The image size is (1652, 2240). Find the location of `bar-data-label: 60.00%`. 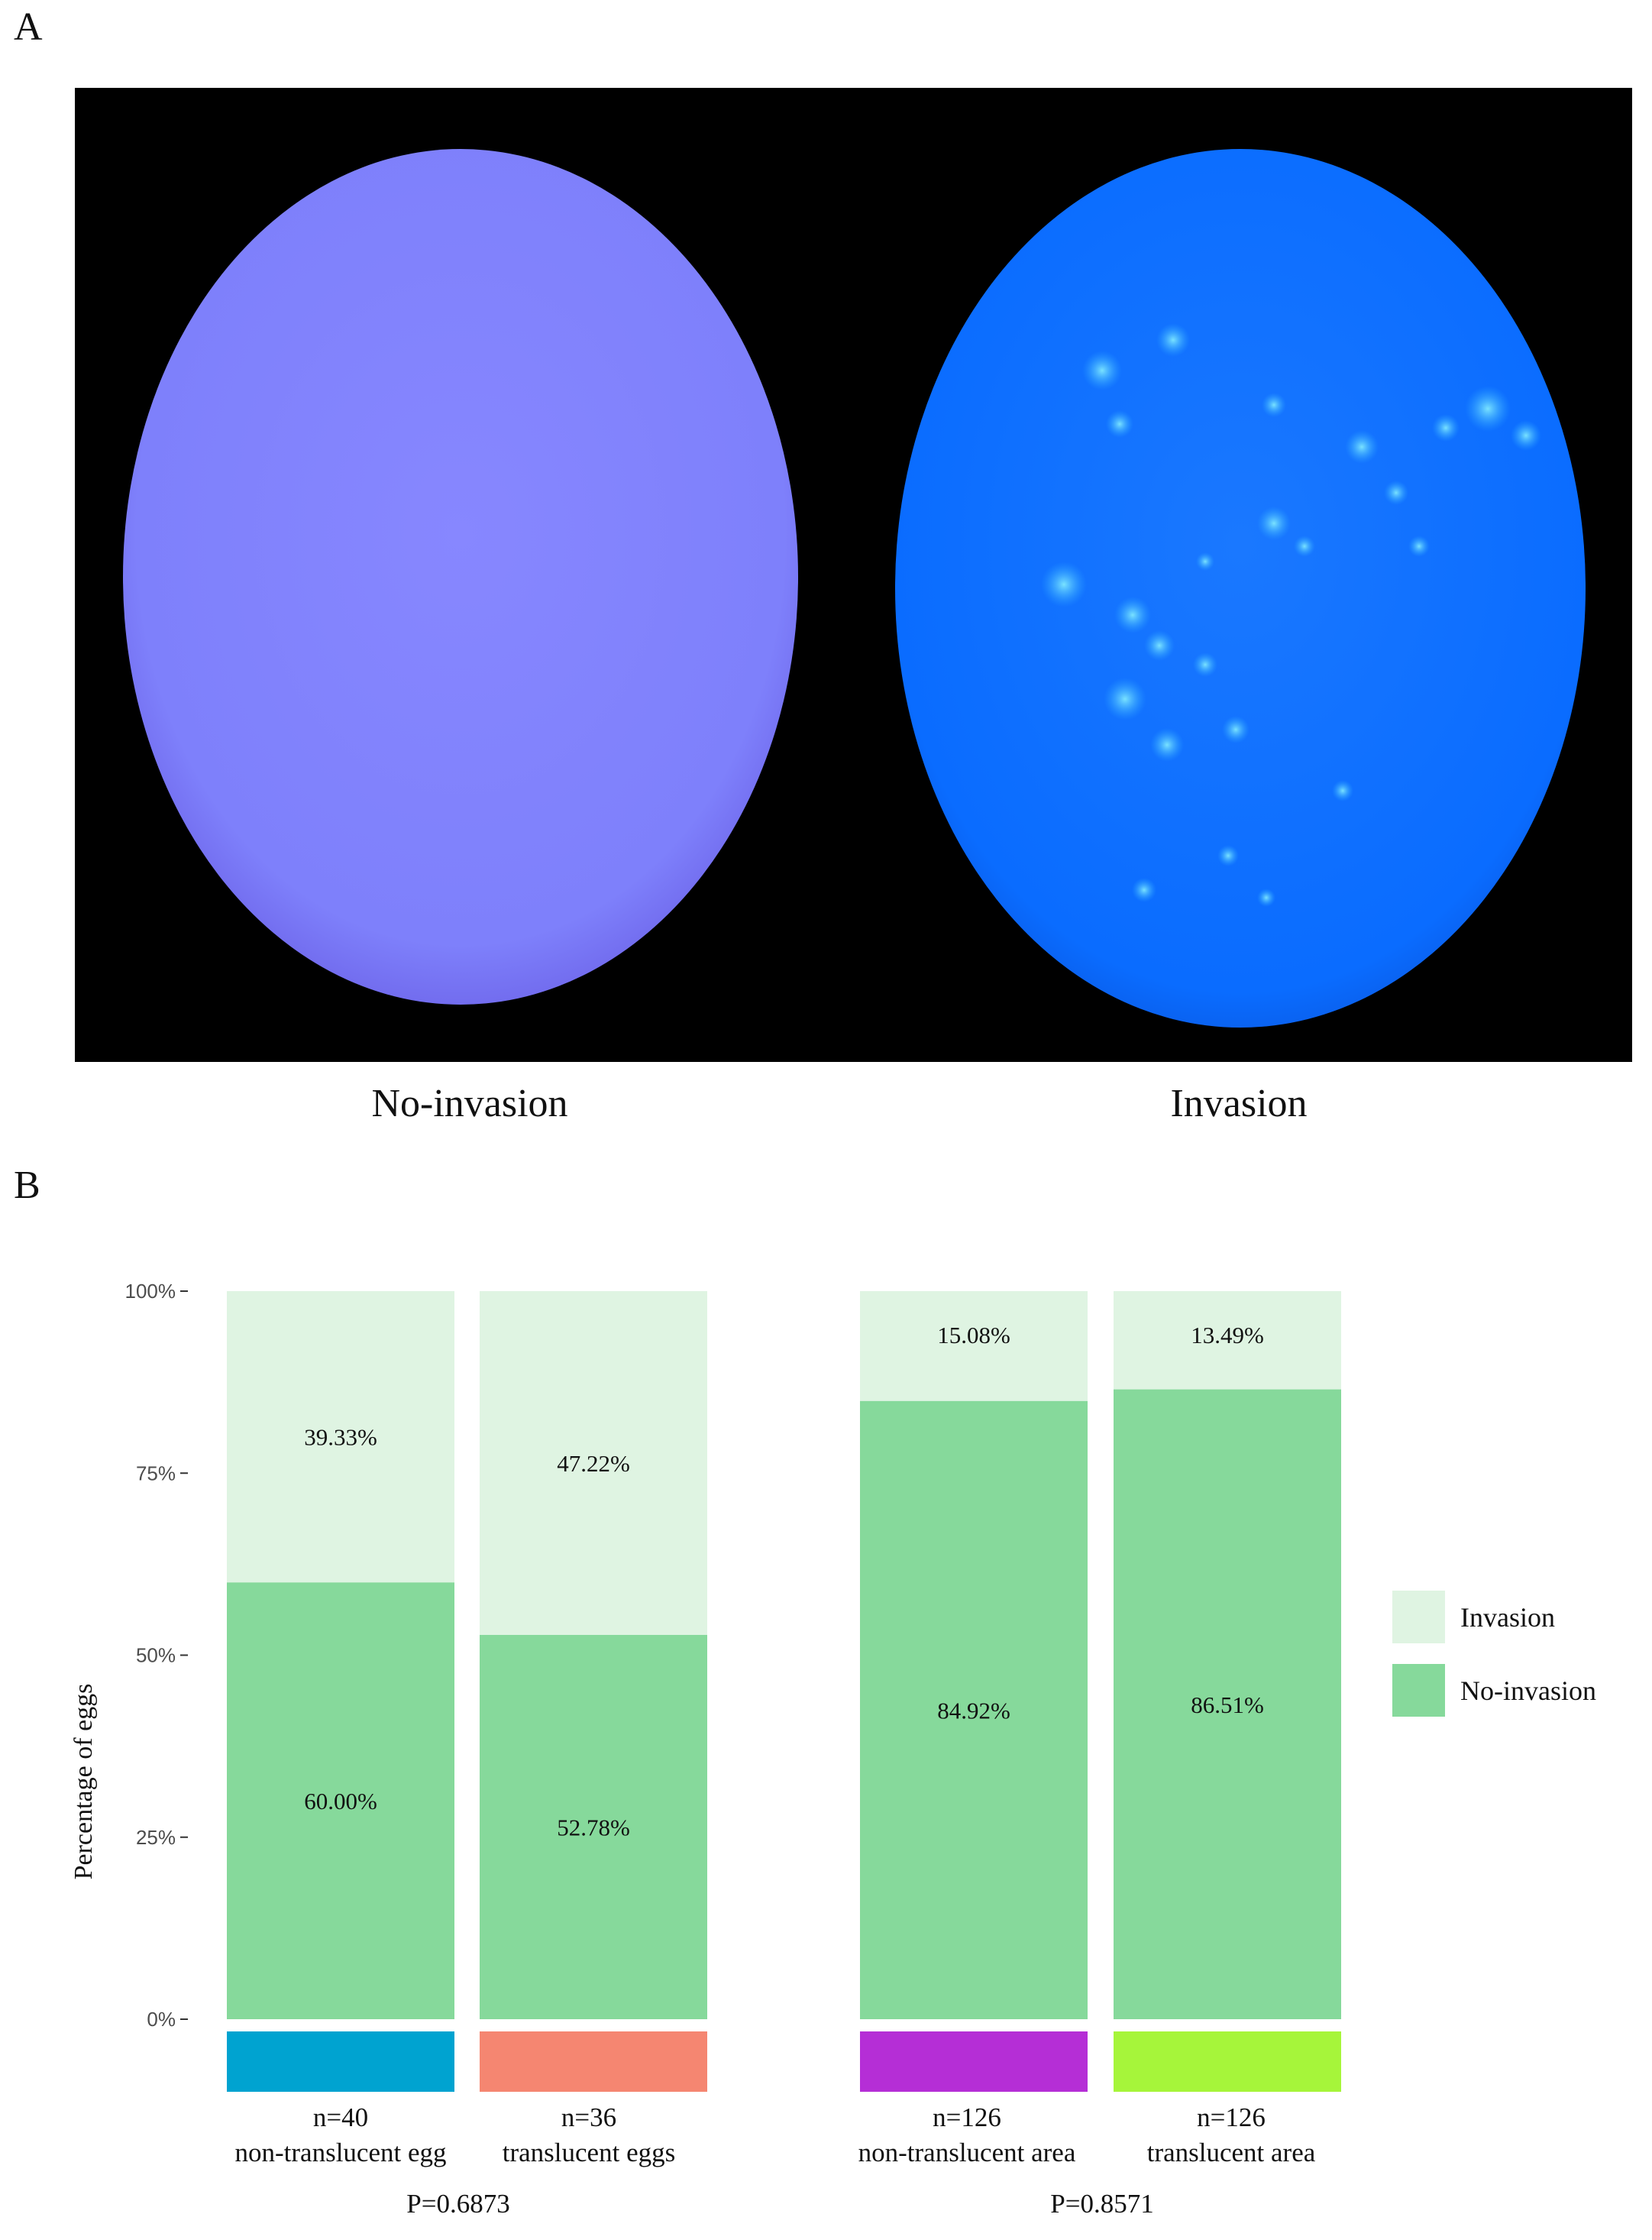

bar-data-label: 60.00% is located at coordinates (341, 1801).